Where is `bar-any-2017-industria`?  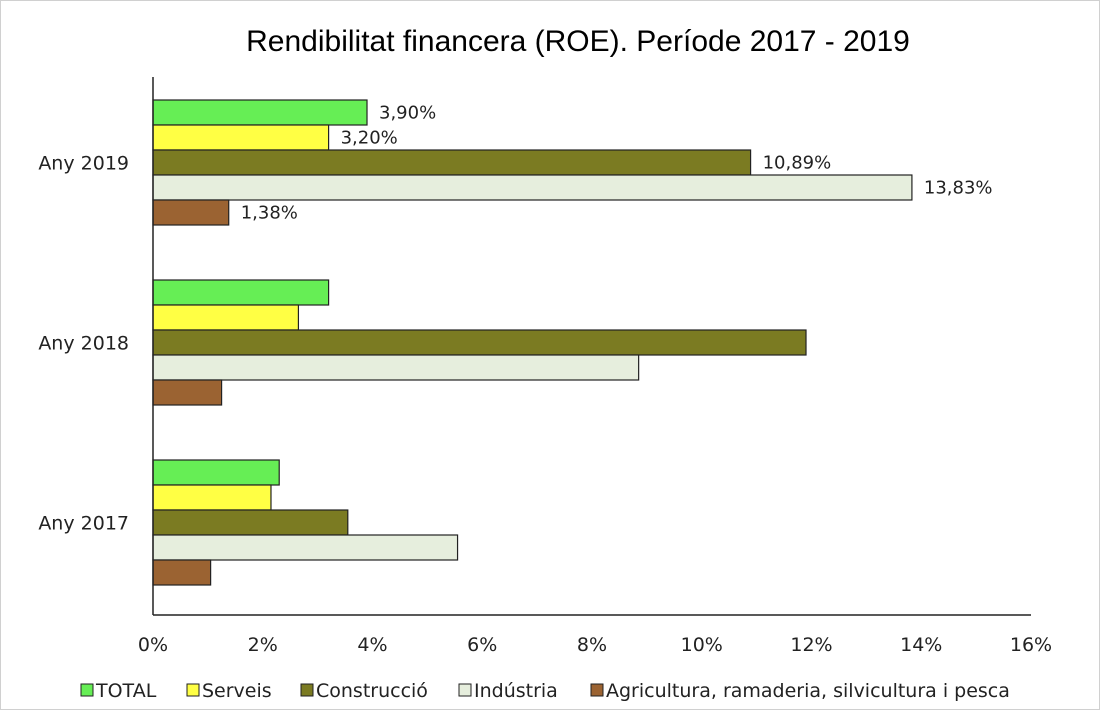
bar-any-2017-industria is located at coordinates (305, 547).